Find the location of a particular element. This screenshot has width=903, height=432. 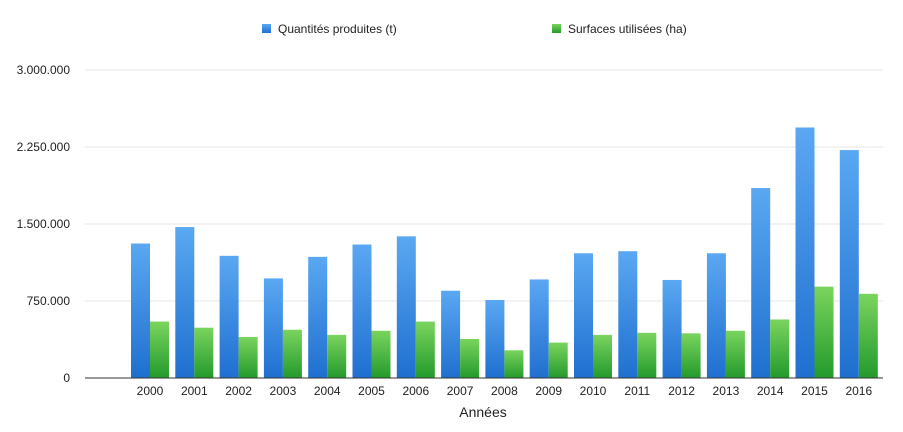

bar-quantites-2002 is located at coordinates (229, 316).